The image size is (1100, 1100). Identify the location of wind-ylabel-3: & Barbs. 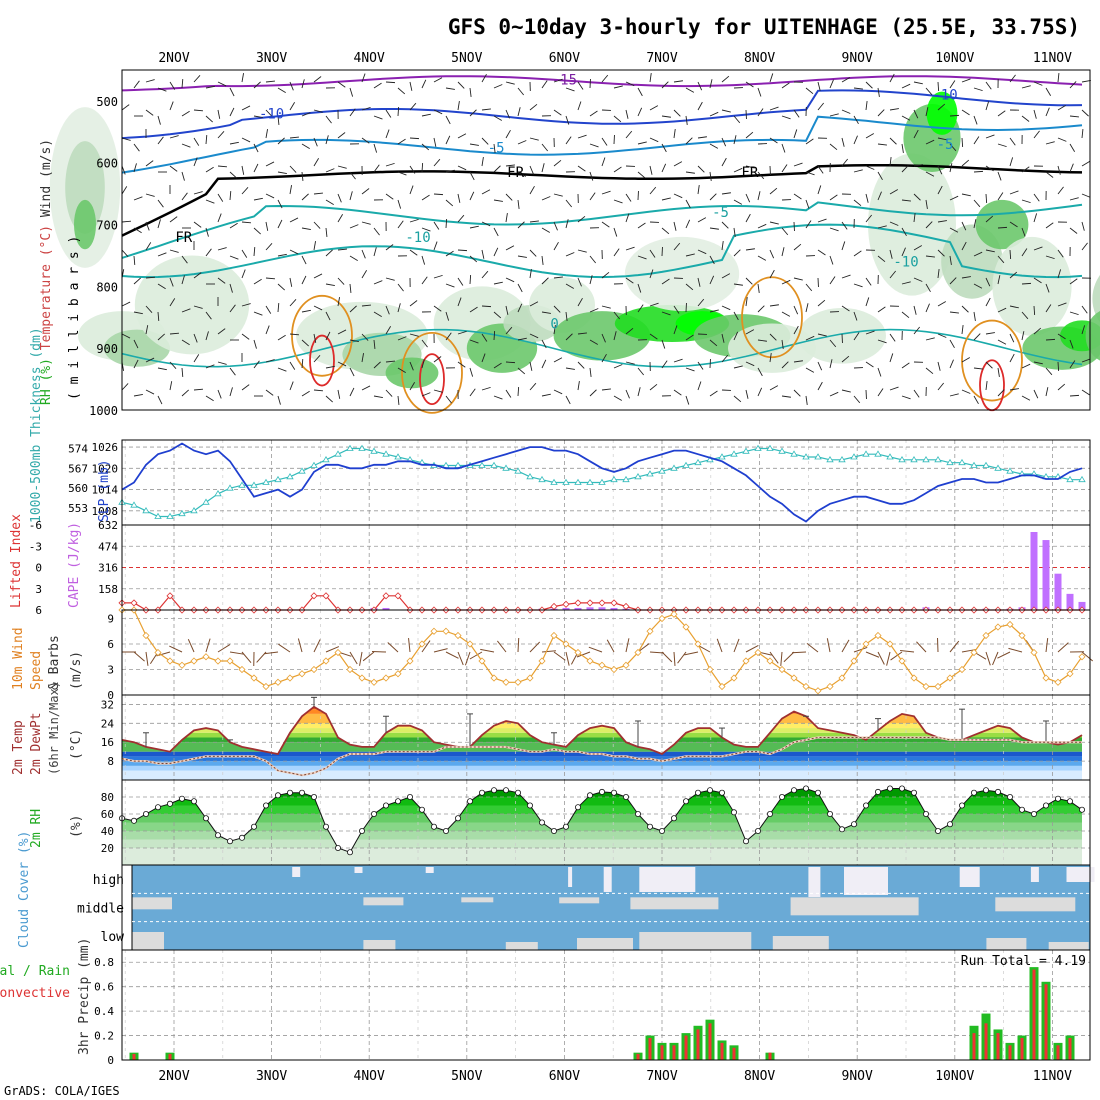
(54, 662).